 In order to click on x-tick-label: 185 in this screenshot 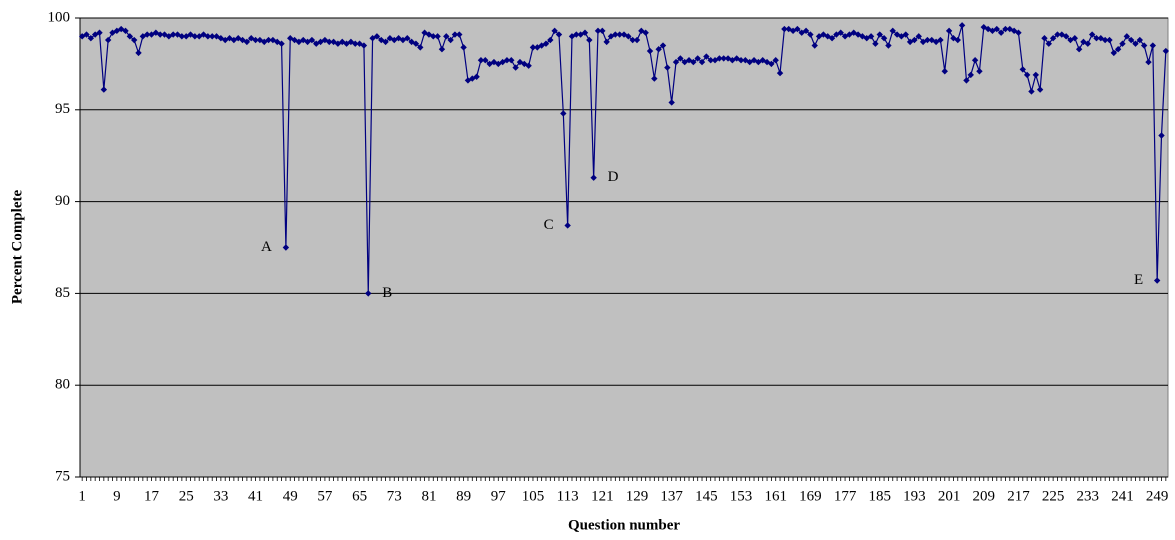, I will do `click(879, 496)`.